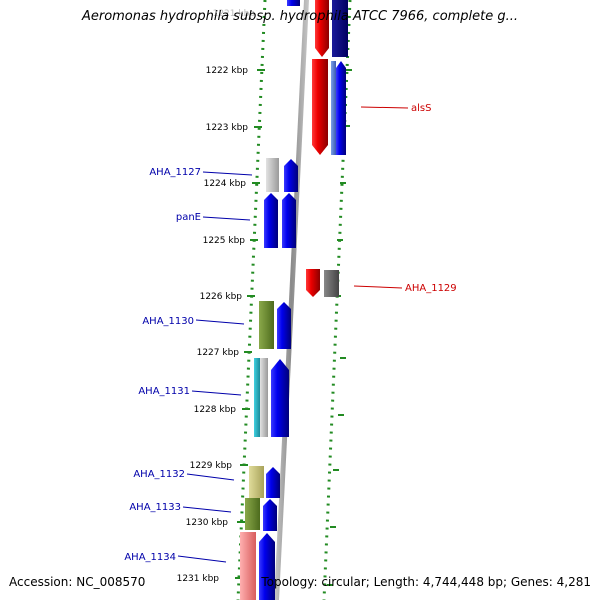  What do you see at coordinates (211, 466) in the screenshot?
I see `ruler-label: 1229 kbp` at bounding box center [211, 466].